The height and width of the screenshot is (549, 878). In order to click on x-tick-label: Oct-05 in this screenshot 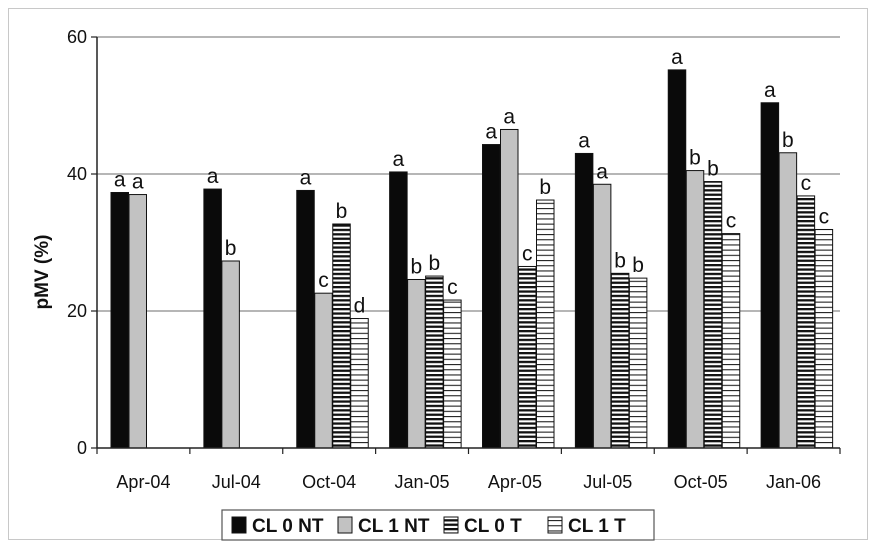, I will do `click(701, 482)`.